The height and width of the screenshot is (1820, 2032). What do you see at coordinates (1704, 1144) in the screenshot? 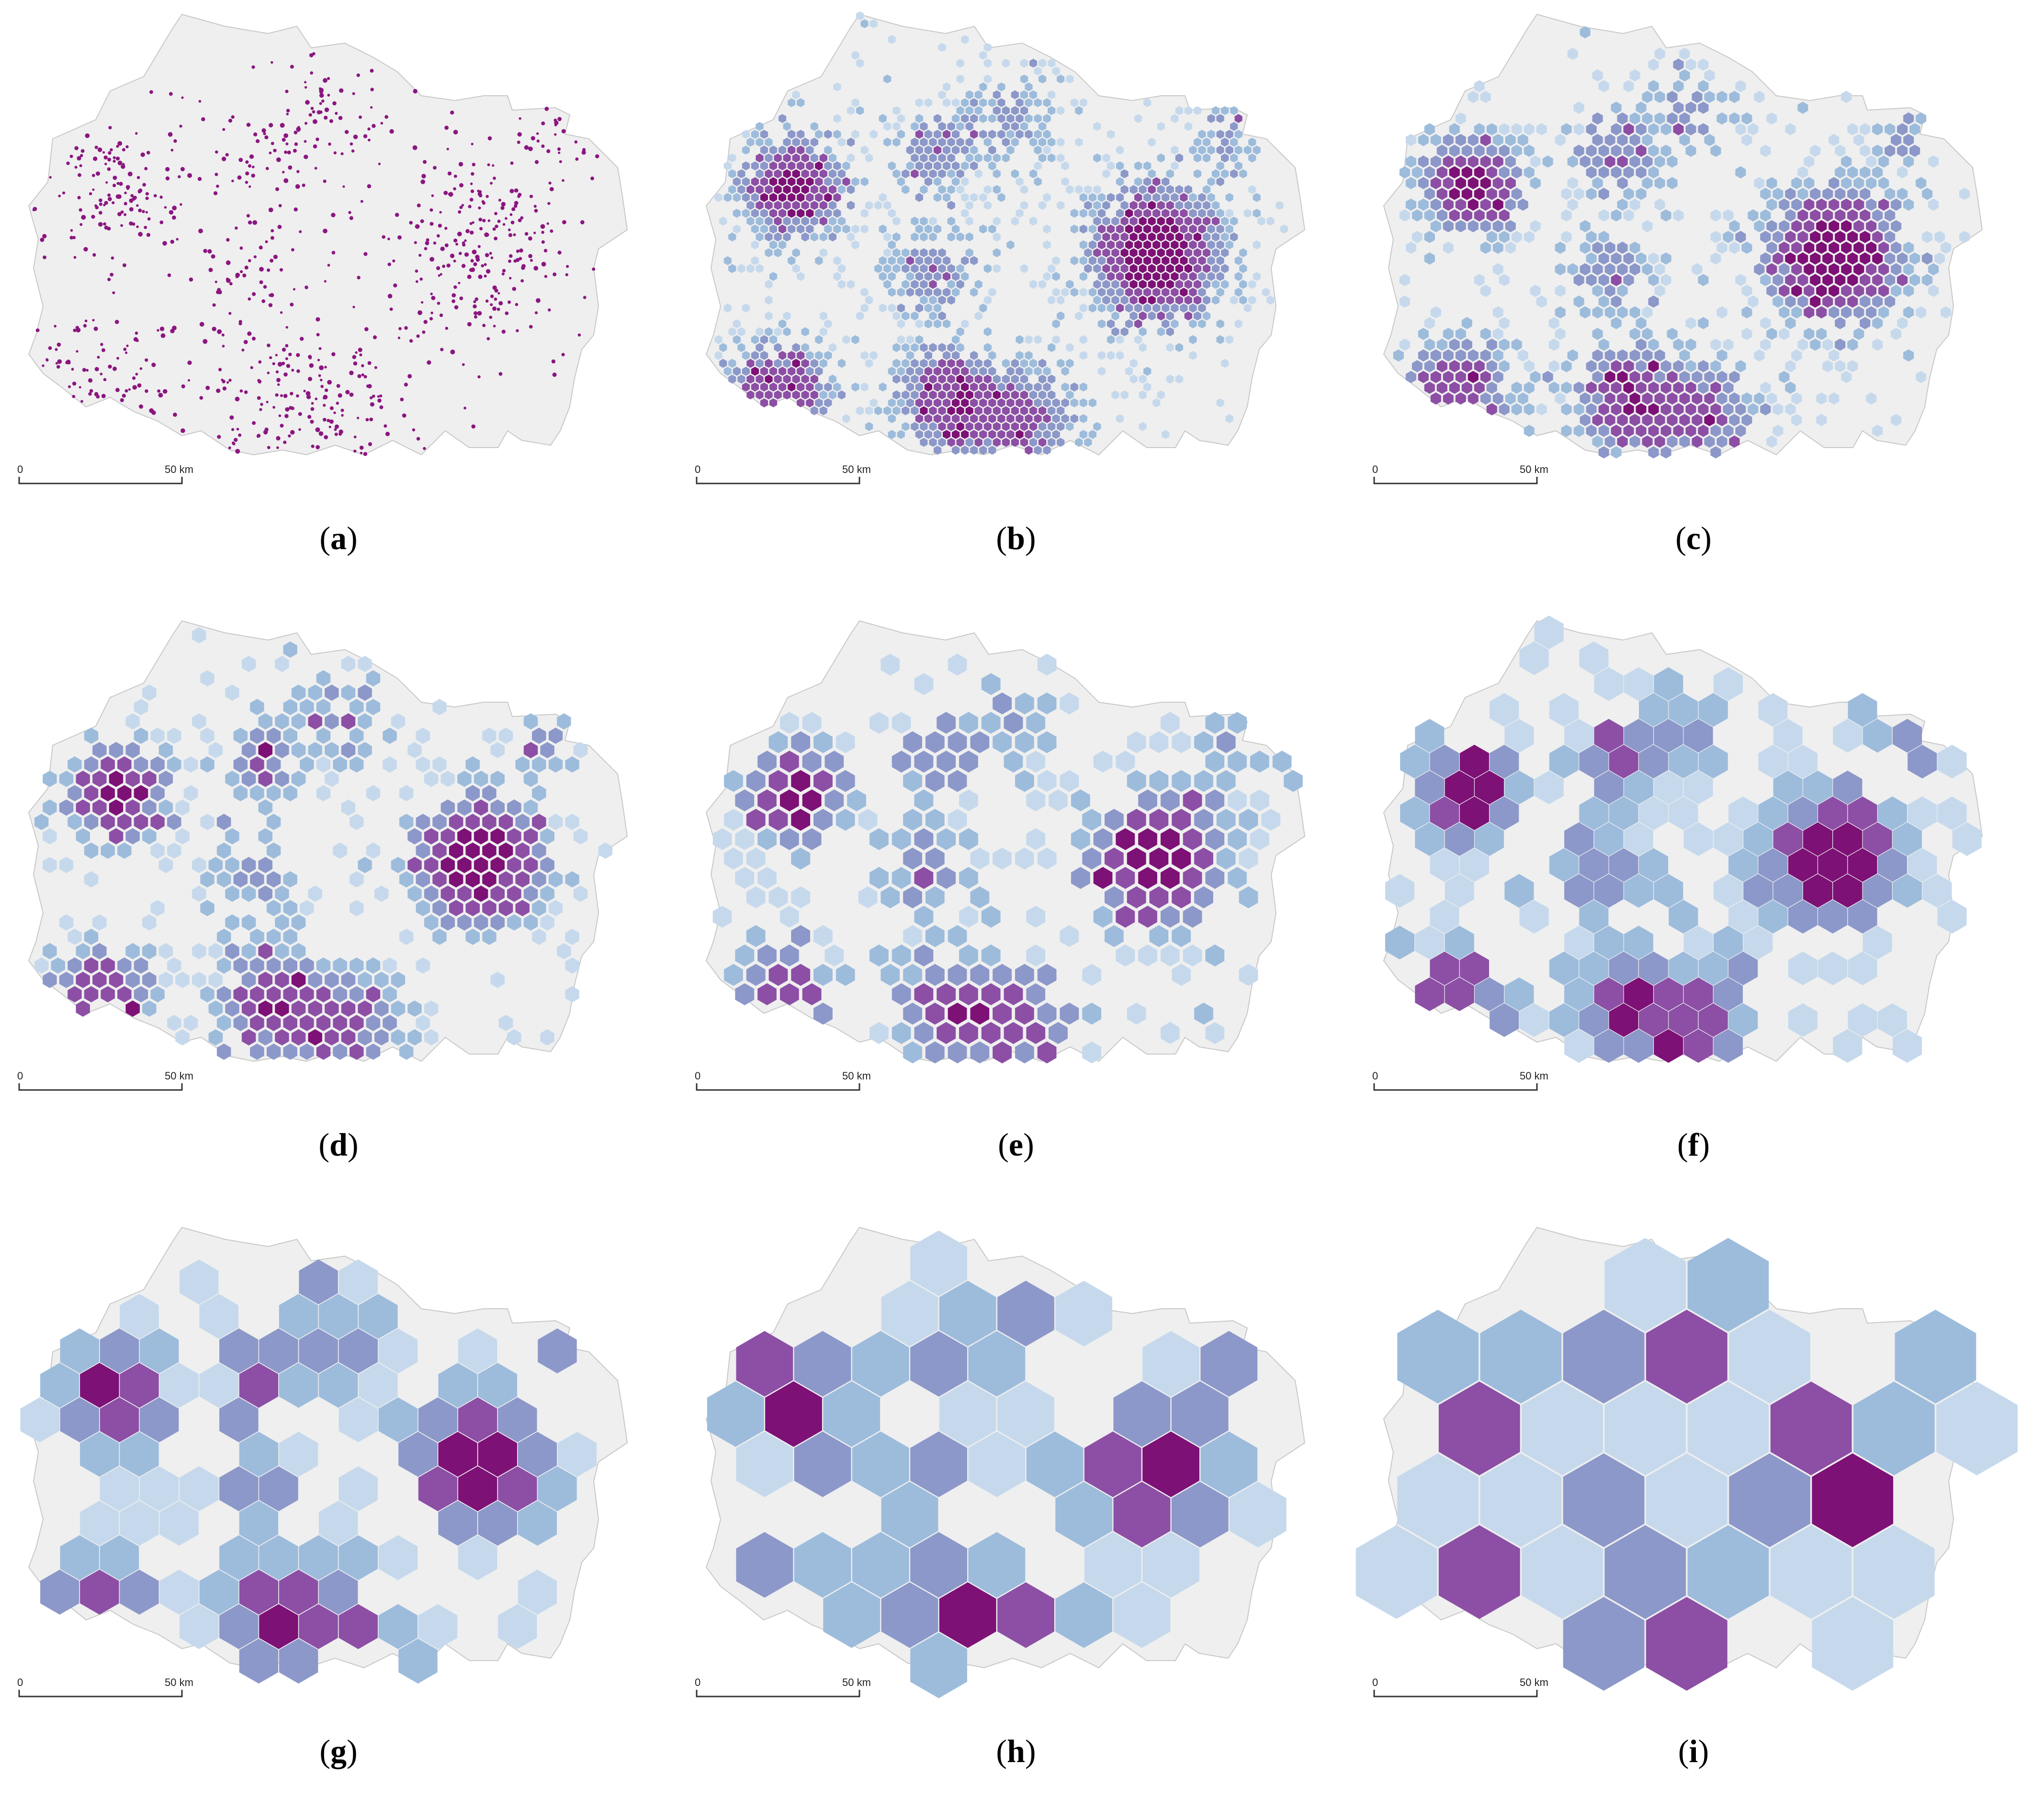
I see `caption-close-paren: )` at bounding box center [1704, 1144].